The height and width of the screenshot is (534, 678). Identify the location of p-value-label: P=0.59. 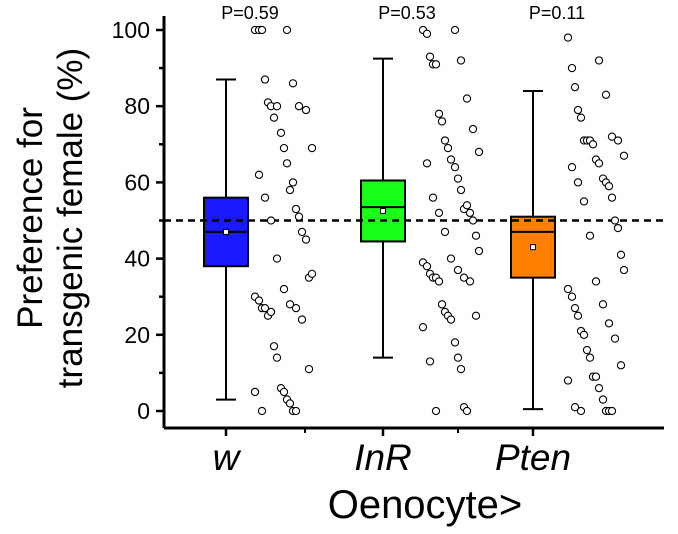
(250, 13).